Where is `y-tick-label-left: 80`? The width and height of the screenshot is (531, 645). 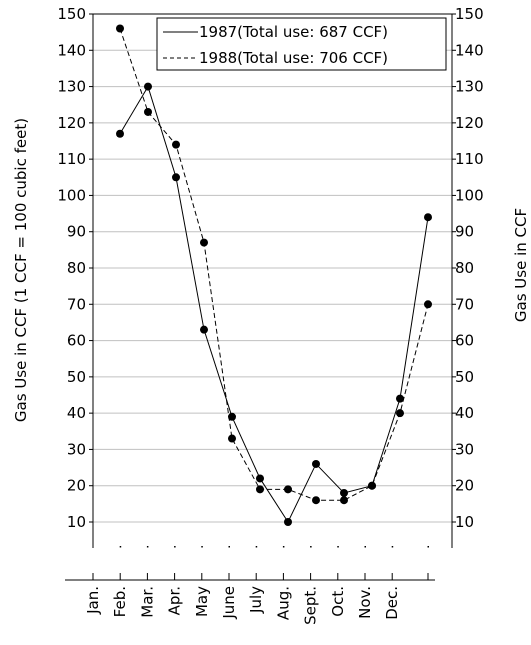 y-tick-label-left: 80 is located at coordinates (76, 268).